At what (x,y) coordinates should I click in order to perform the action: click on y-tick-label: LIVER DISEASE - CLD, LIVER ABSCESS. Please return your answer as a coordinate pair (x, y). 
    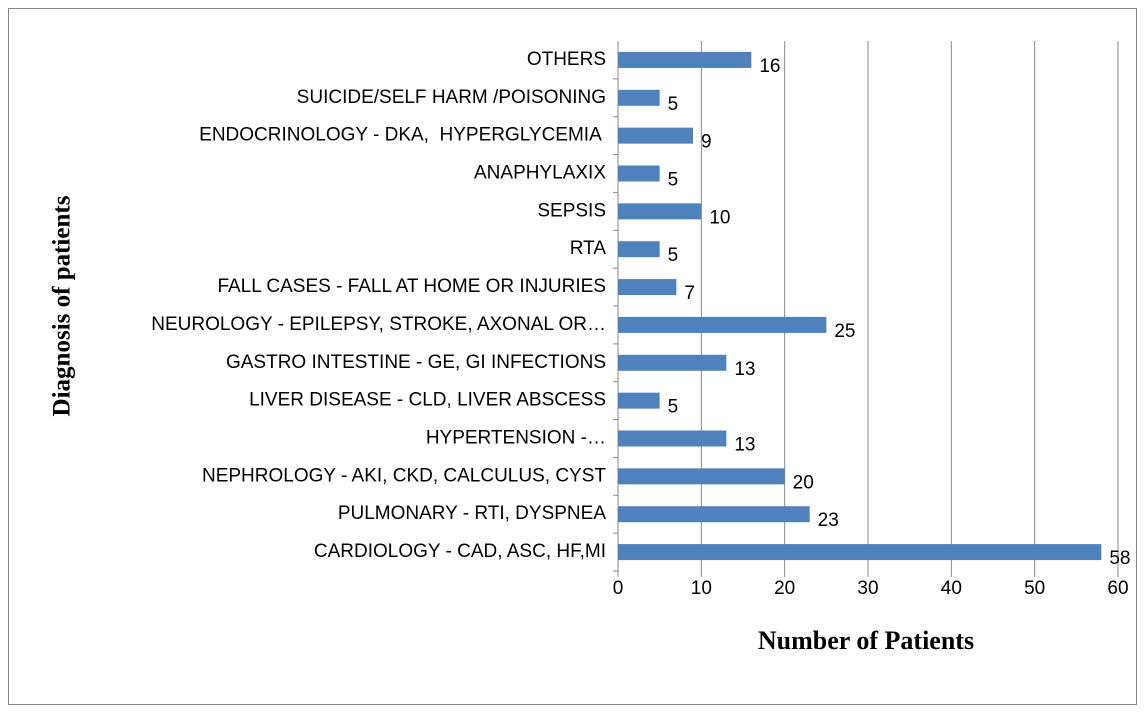
    Looking at the image, I should click on (427, 400).